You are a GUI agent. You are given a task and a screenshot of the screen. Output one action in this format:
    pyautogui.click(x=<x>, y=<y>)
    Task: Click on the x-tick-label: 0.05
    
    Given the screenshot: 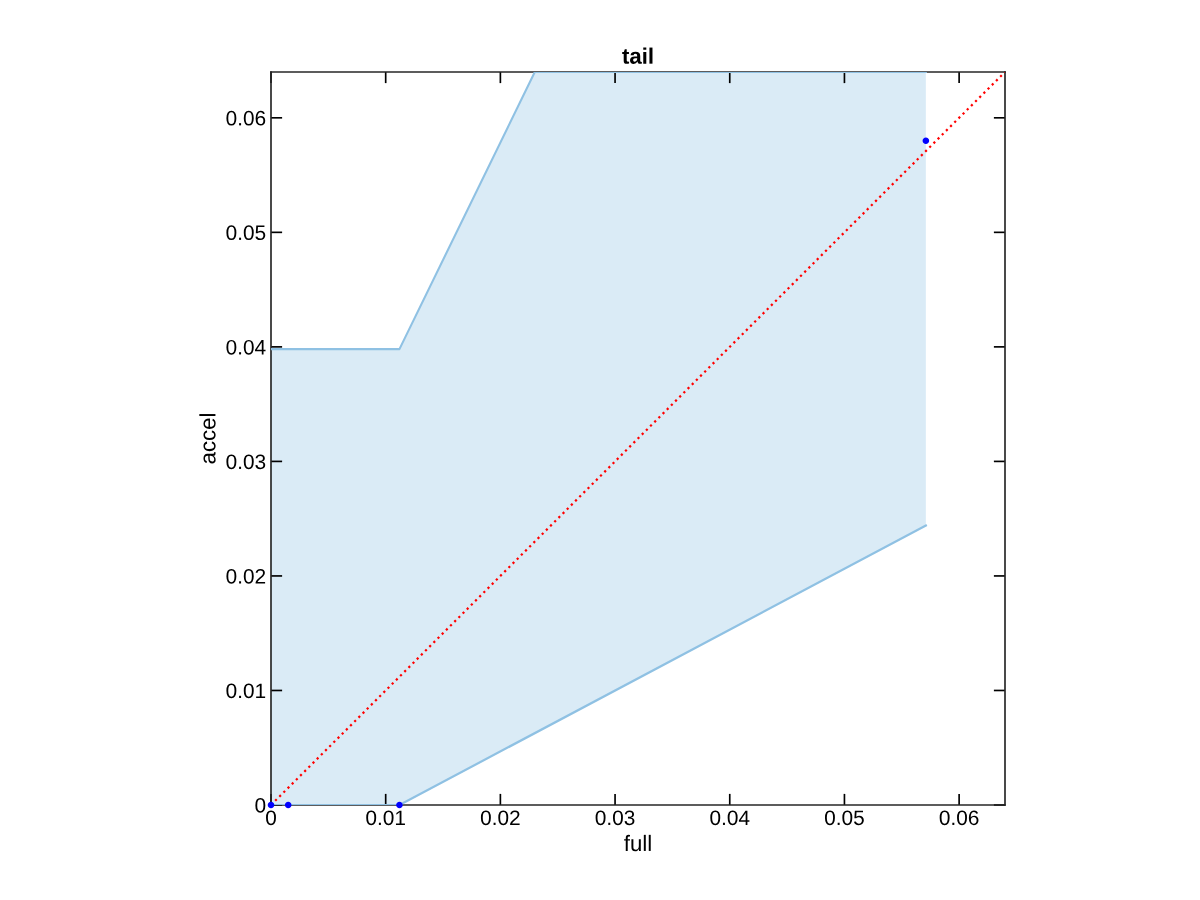 What is the action you would take?
    pyautogui.click(x=844, y=818)
    